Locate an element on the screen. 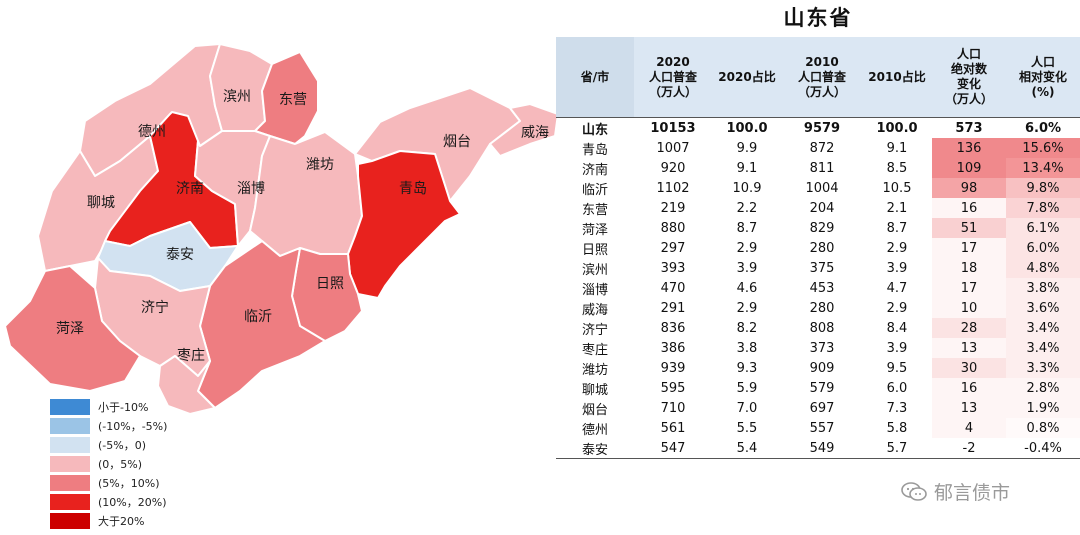  region-weifang is located at coordinates (306, 194).